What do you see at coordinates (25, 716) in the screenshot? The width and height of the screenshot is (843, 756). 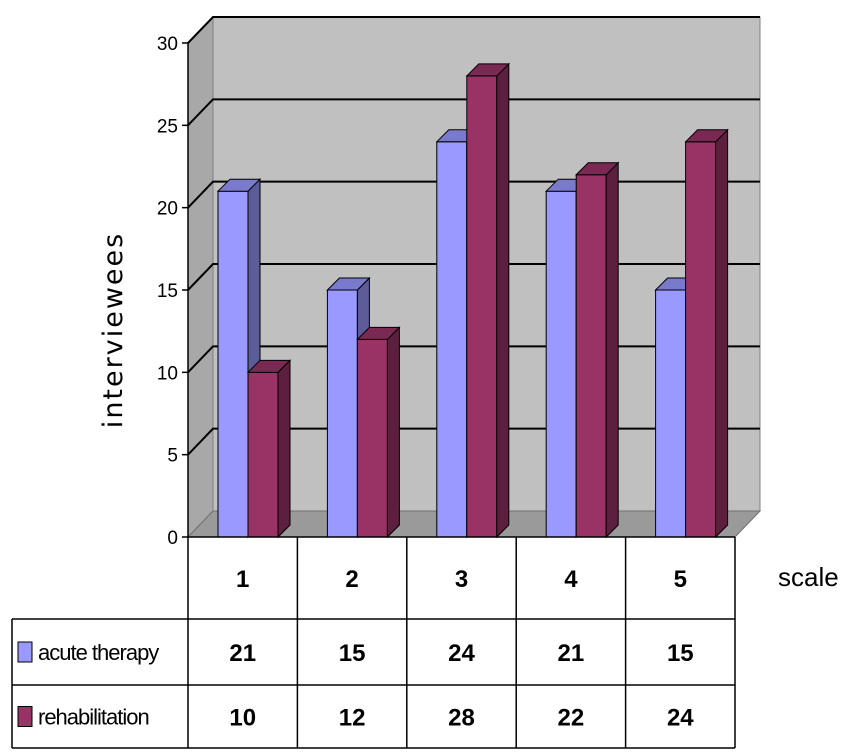 I see `legend-swatch-rehabilitation` at bounding box center [25, 716].